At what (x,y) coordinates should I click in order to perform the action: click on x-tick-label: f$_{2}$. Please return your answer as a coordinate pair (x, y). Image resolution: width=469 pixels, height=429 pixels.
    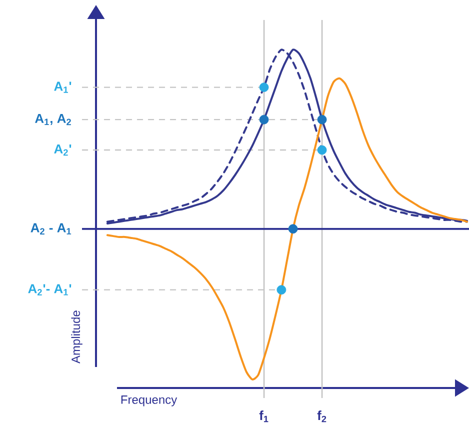
    Looking at the image, I should click on (321, 416).